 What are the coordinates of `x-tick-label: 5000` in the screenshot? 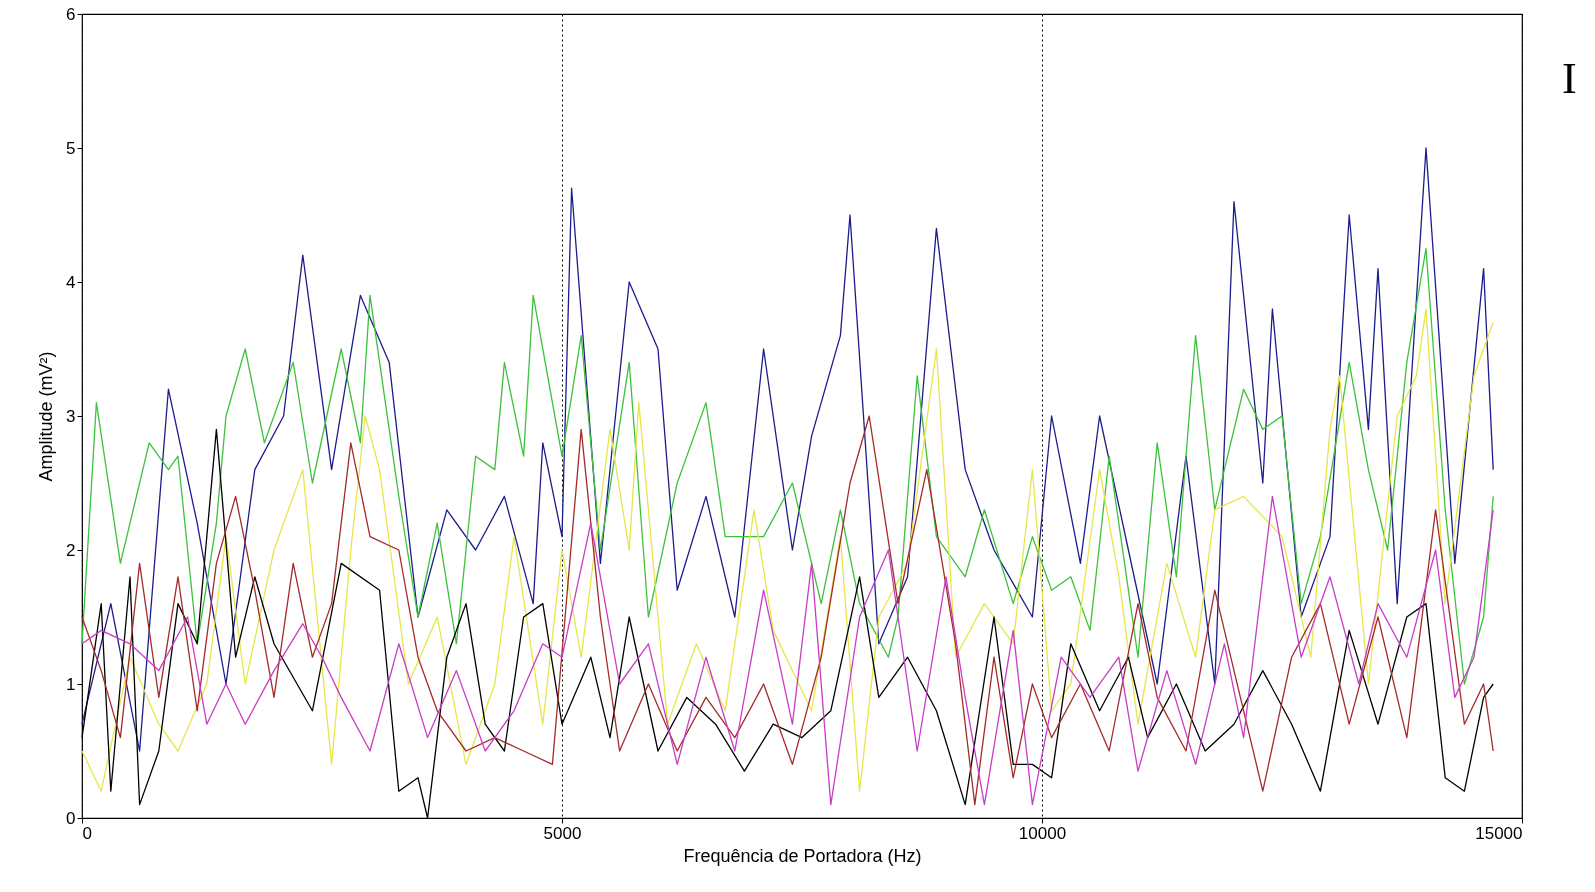 It's located at (562, 833).